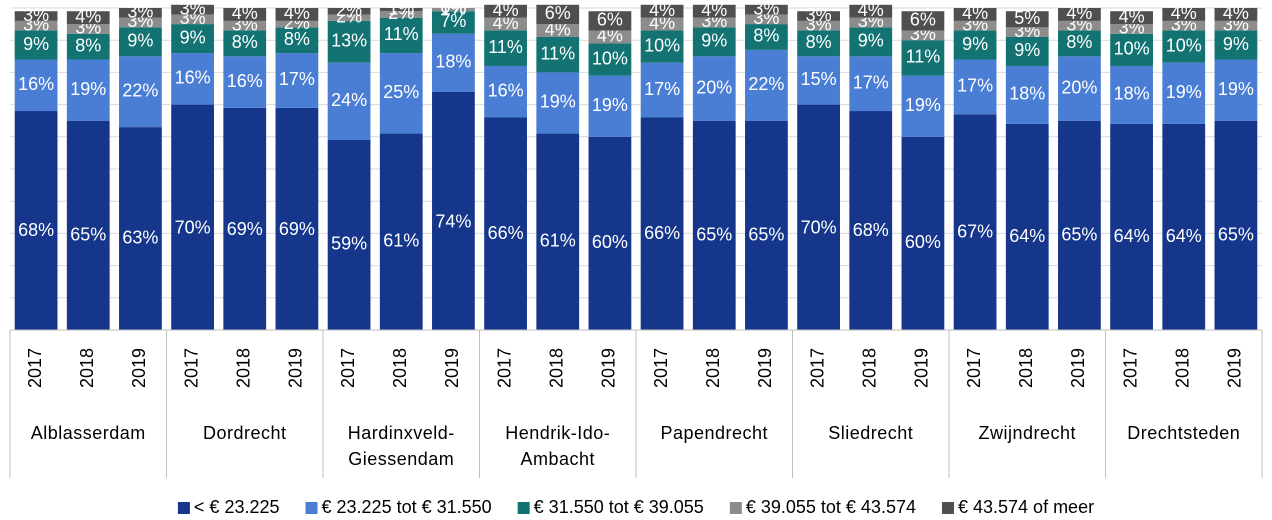 The image size is (1272, 520). Describe the element at coordinates (819, 79) in the screenshot. I see `data-label: 15%` at that location.